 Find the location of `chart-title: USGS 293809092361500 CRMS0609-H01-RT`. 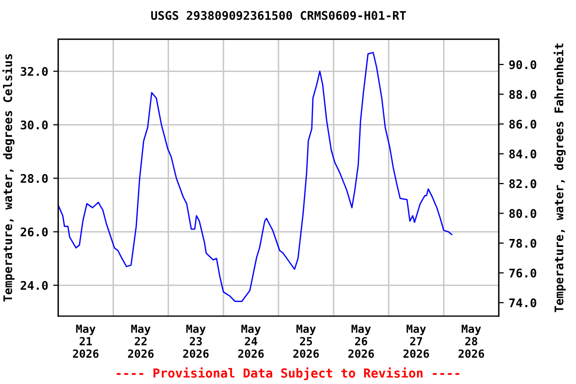

chart-title: USGS 293809092361500 CRMS0609-H01-RT is located at coordinates (278, 15).